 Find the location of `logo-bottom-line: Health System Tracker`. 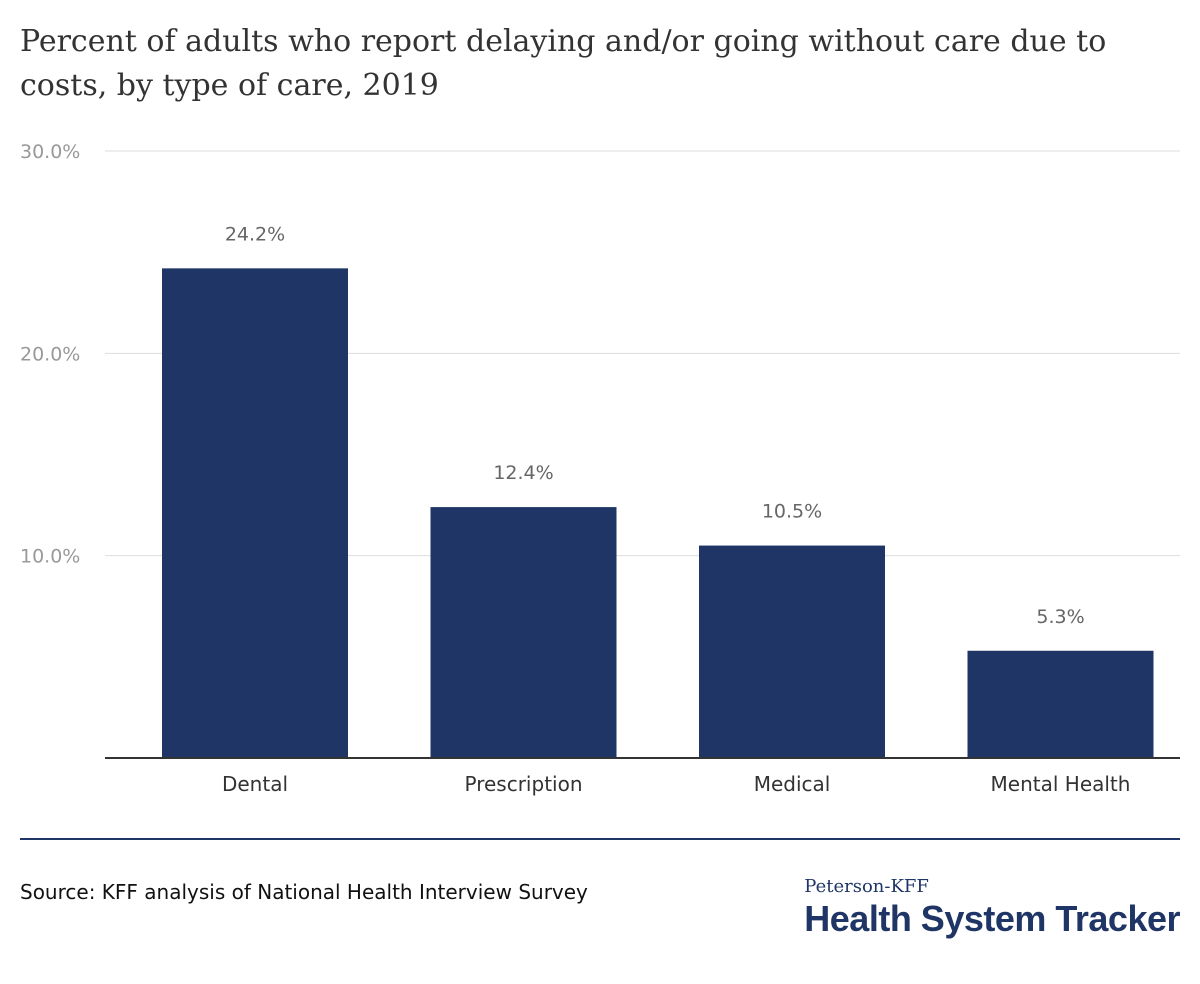

logo-bottom-line: Health System Tracker is located at coordinates (992, 918).